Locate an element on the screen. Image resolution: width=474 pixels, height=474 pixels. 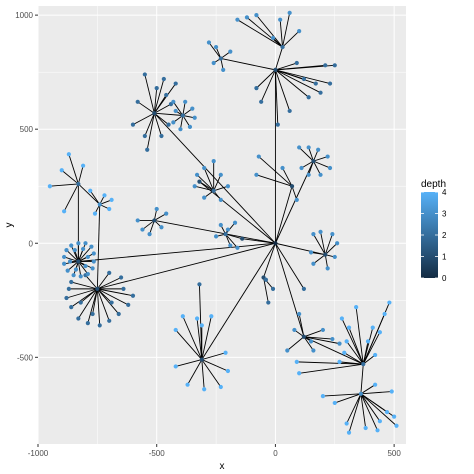
x-axis-ticks: -1000 -500 0 500 is located at coordinates (214, 451).